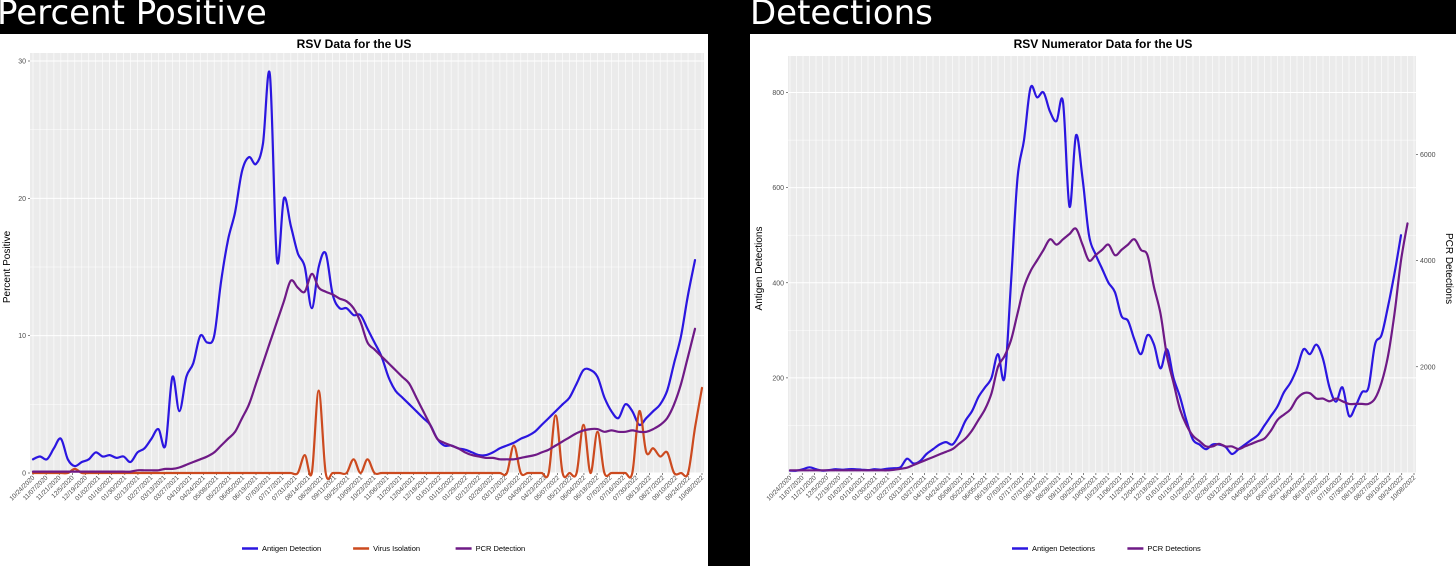 This screenshot has height=566, width=1456. I want to click on virus-isolation-line, so click(367, 433).